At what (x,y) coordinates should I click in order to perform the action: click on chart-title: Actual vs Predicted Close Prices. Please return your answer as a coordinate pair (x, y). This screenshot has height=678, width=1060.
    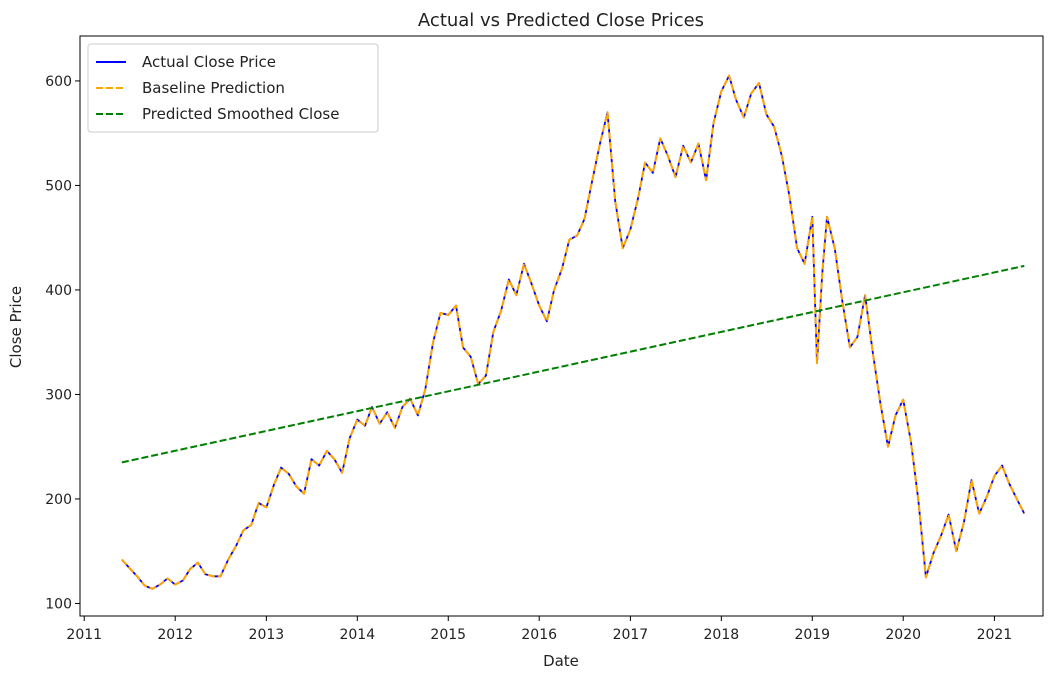
    Looking at the image, I should click on (561, 20).